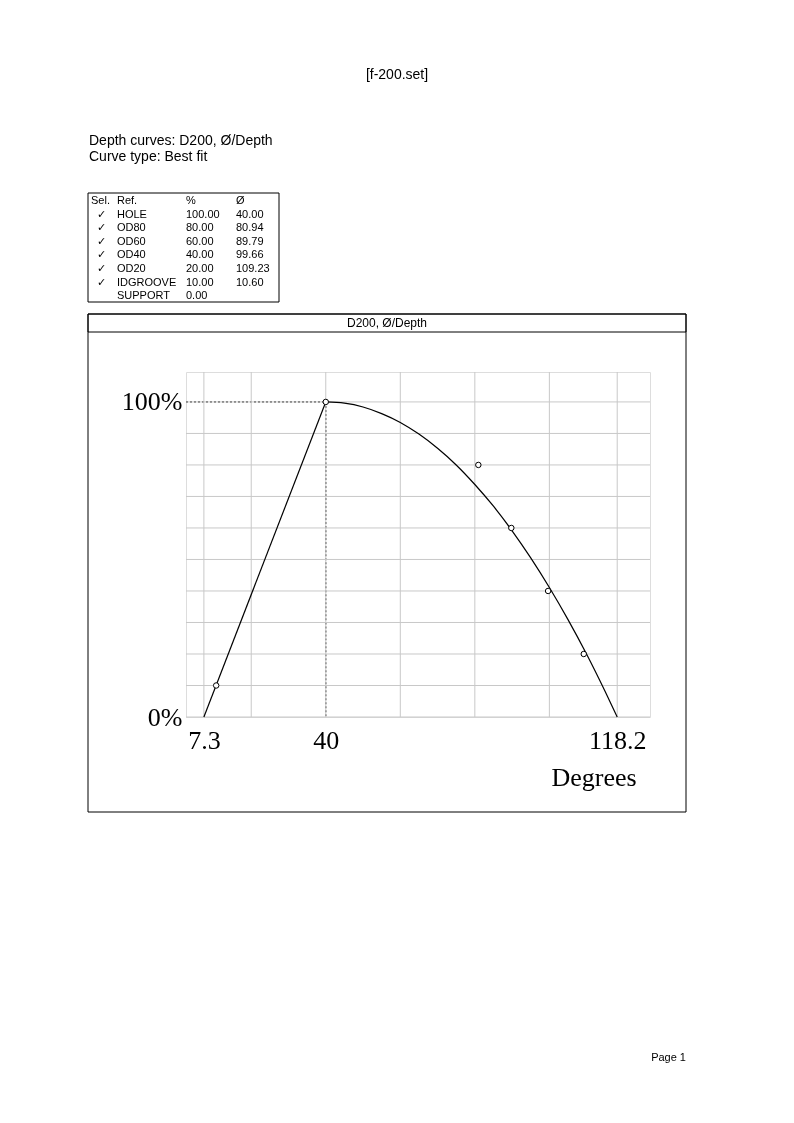  Describe the element at coordinates (165, 717) in the screenshot. I see `y-tick-label: 0%` at that location.